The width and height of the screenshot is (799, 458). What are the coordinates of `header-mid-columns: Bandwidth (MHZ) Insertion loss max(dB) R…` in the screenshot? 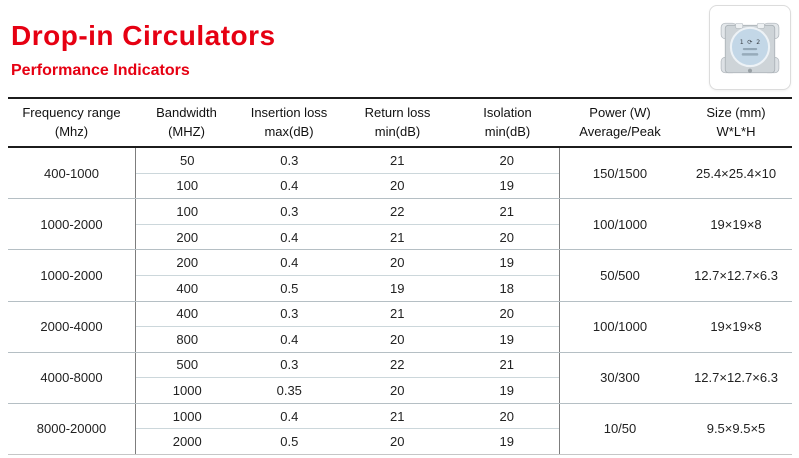 It's located at (347, 123).